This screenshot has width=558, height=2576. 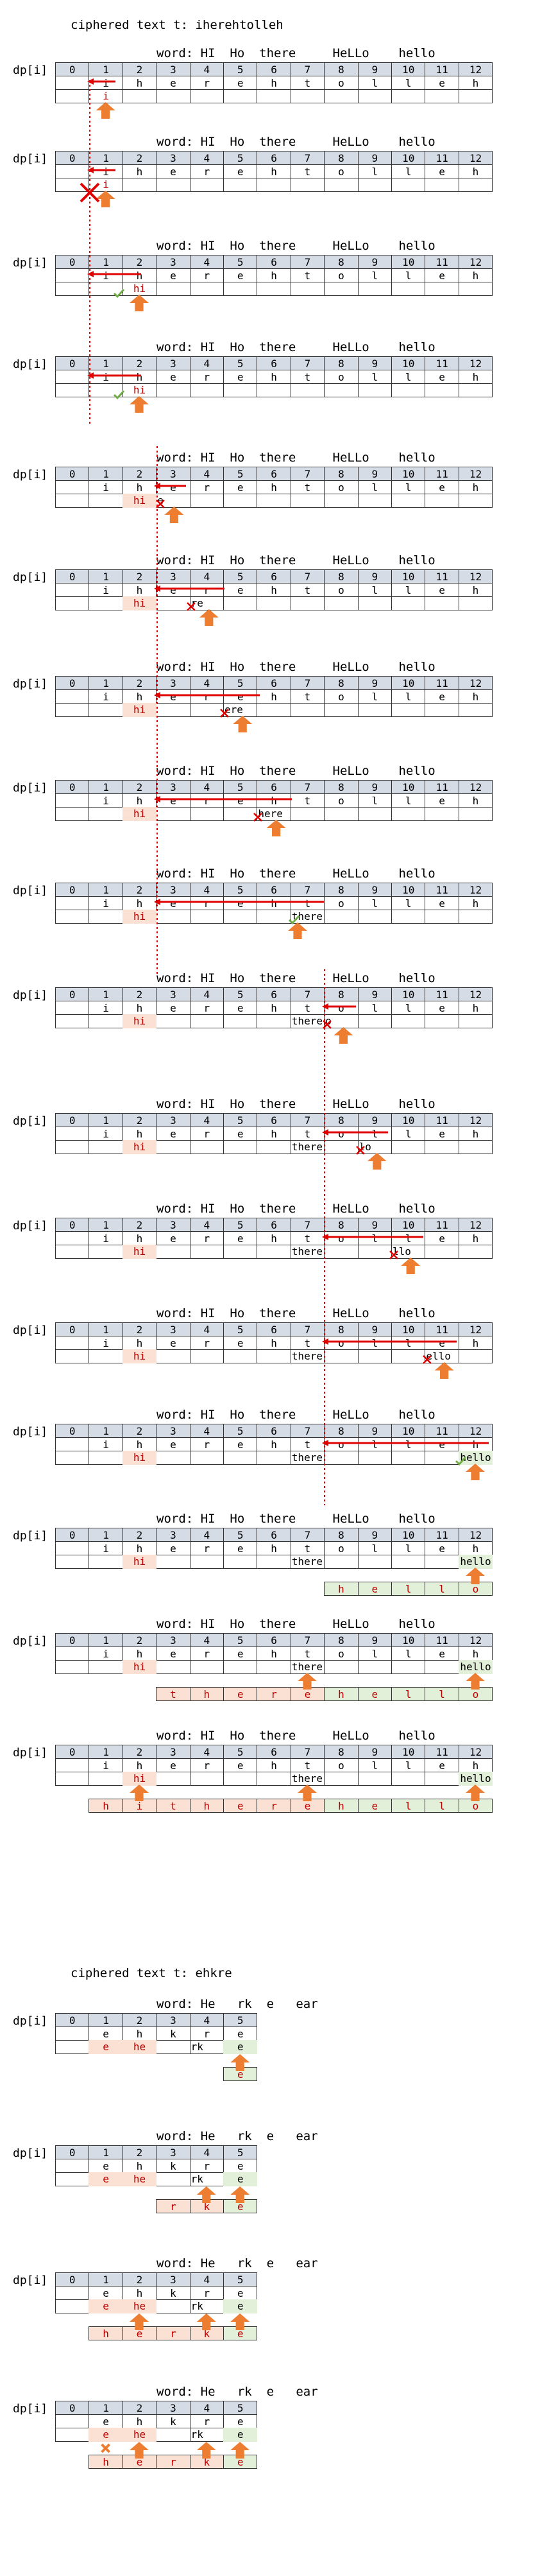 What do you see at coordinates (151, 1973) in the screenshot?
I see `ex2-ciphered-label: ciphered text t: ehkre` at bounding box center [151, 1973].